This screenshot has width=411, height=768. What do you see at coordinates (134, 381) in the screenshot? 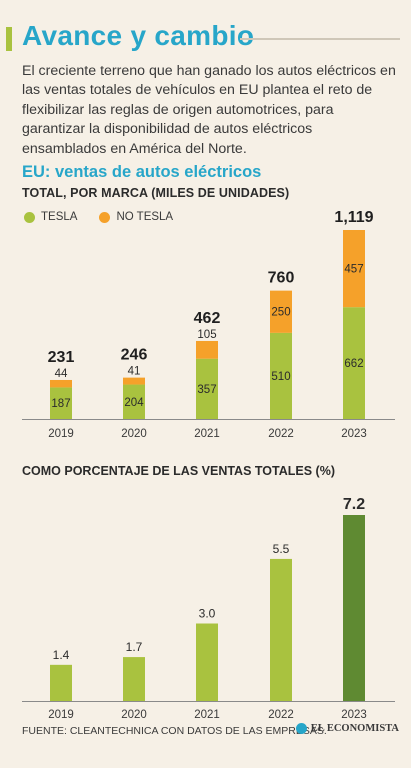
I see `bar-no-tesla-2020` at bounding box center [134, 381].